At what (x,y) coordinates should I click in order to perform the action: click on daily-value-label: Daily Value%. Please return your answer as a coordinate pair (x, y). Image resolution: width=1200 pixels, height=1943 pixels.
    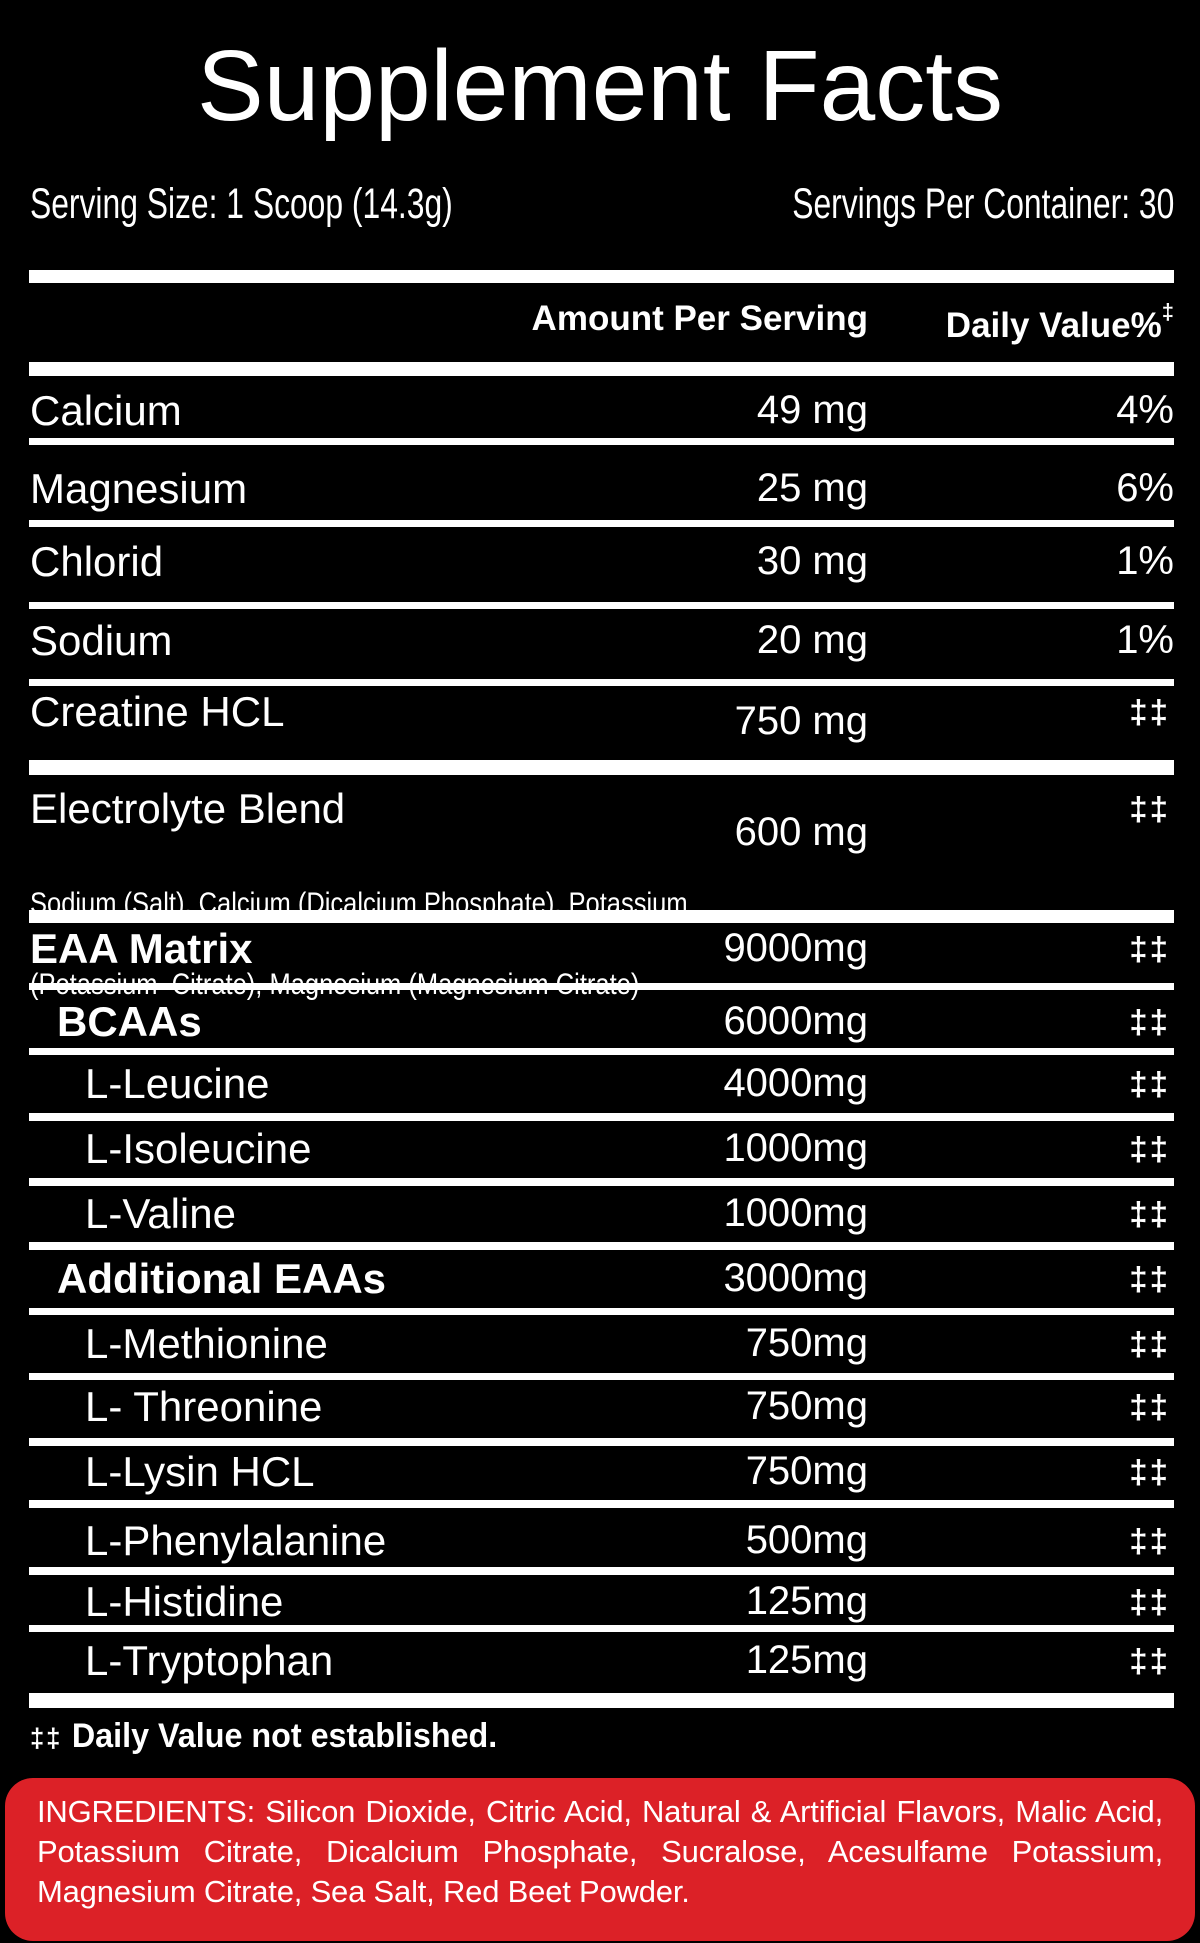
    Looking at the image, I should click on (1053, 325).